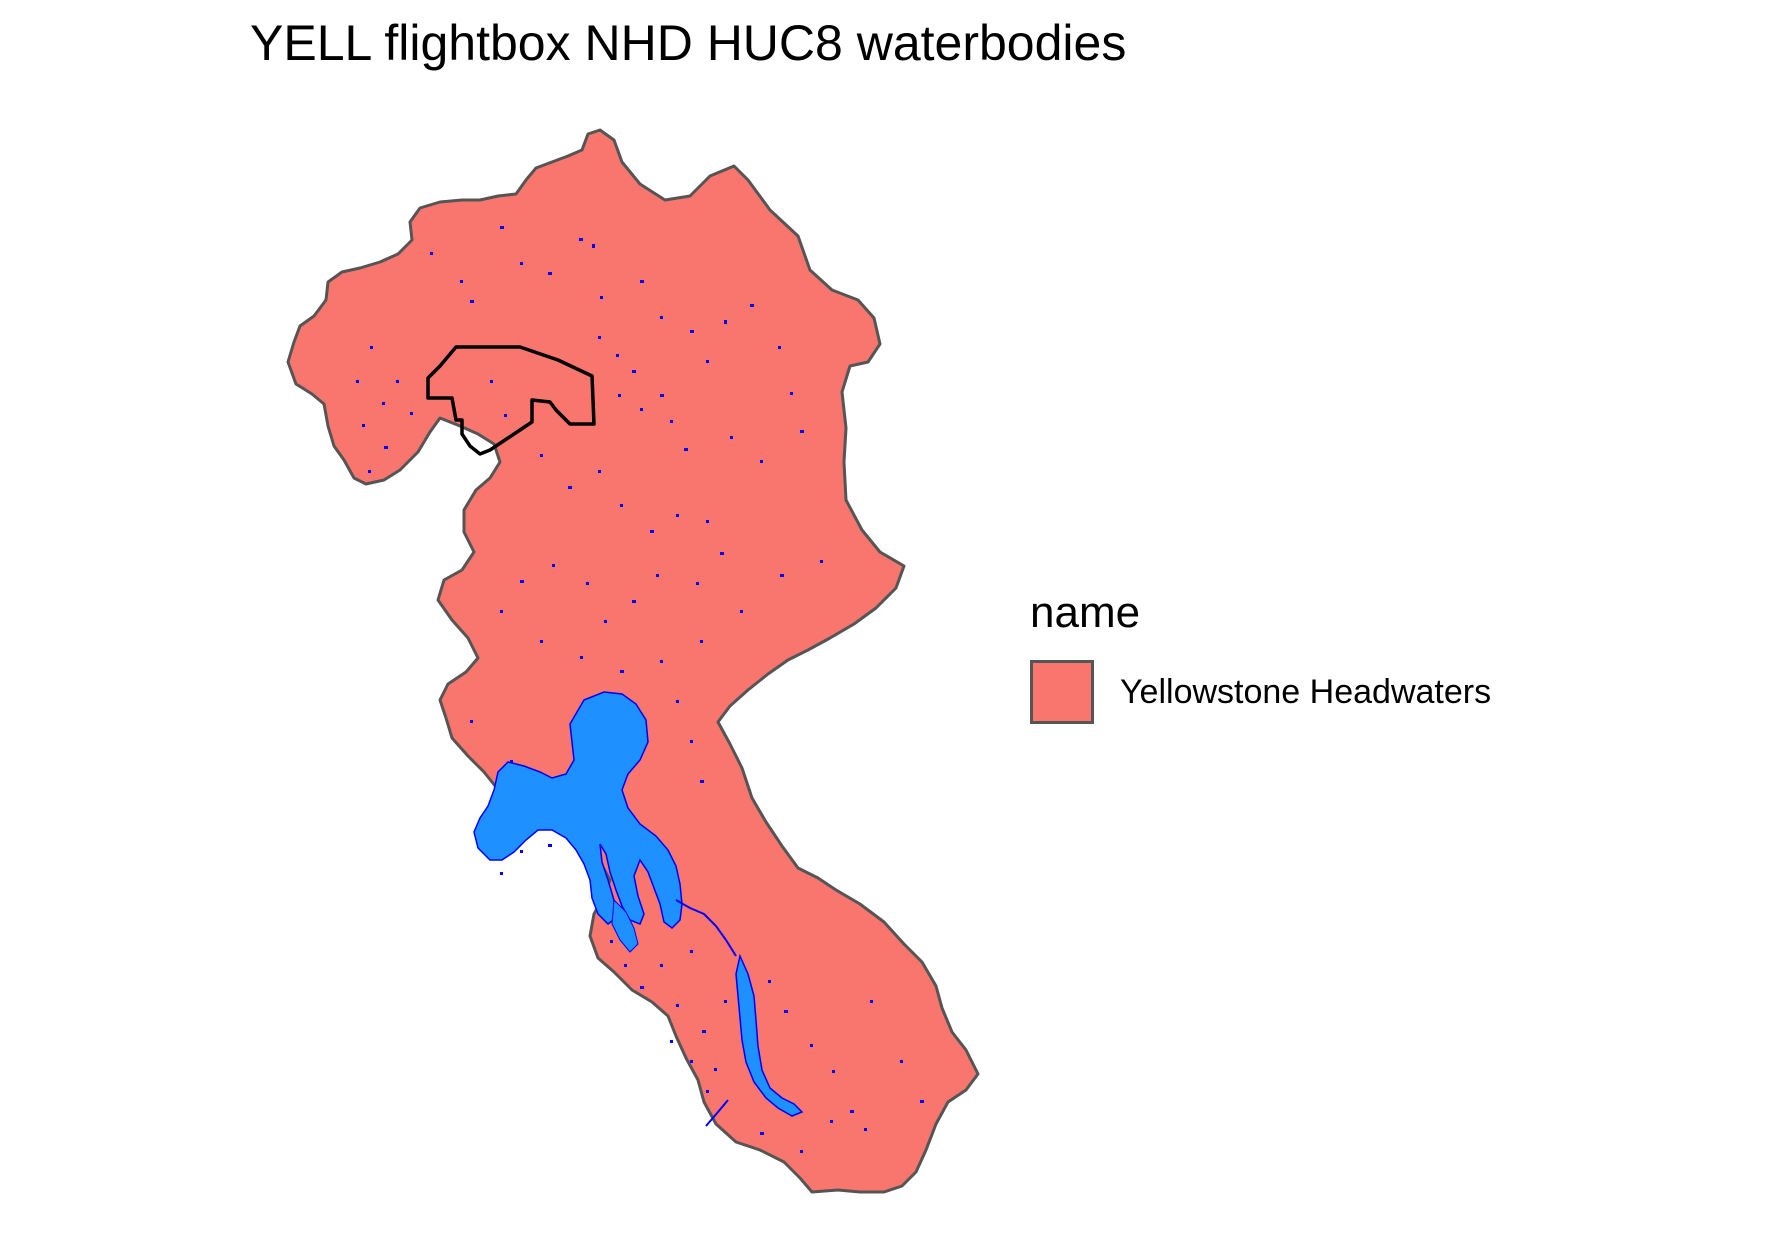 This screenshot has height=1243, width=1771. What do you see at coordinates (1305, 692) in the screenshot?
I see `legend-entry-label: Yellowstone Headwaters` at bounding box center [1305, 692].